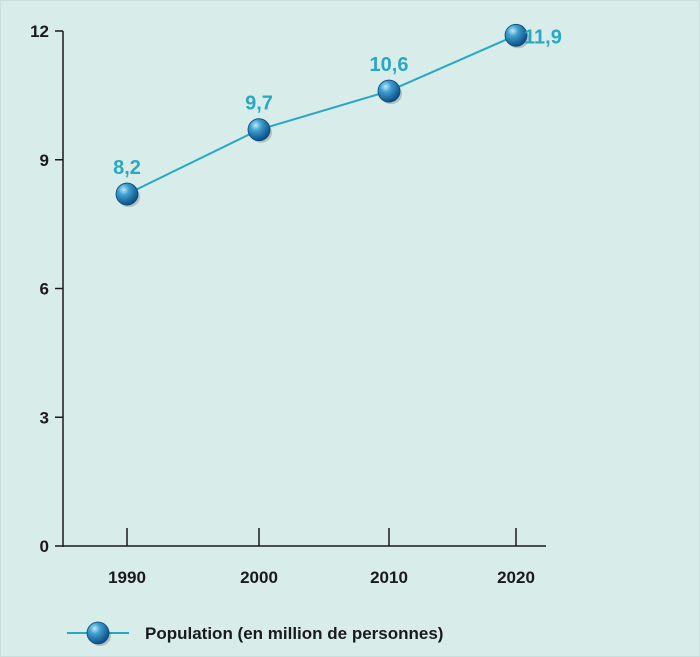 The image size is (700, 657). Describe the element at coordinates (44, 289) in the screenshot. I see `y-tick-label: 6` at that location.